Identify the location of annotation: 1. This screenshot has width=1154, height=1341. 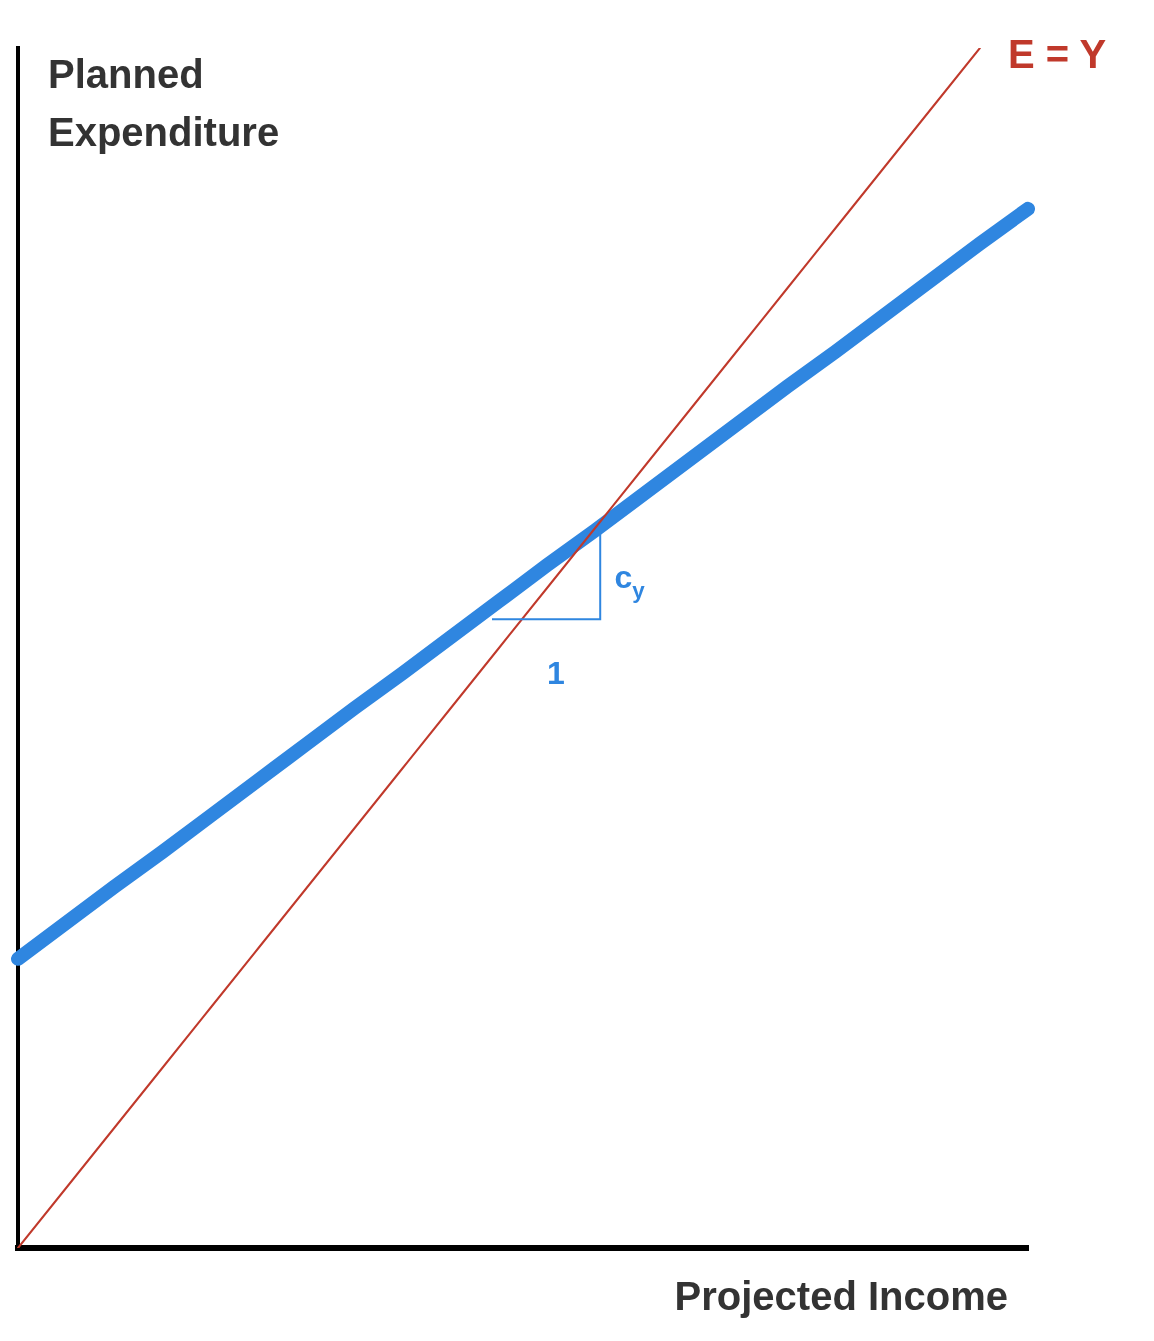
(556, 673).